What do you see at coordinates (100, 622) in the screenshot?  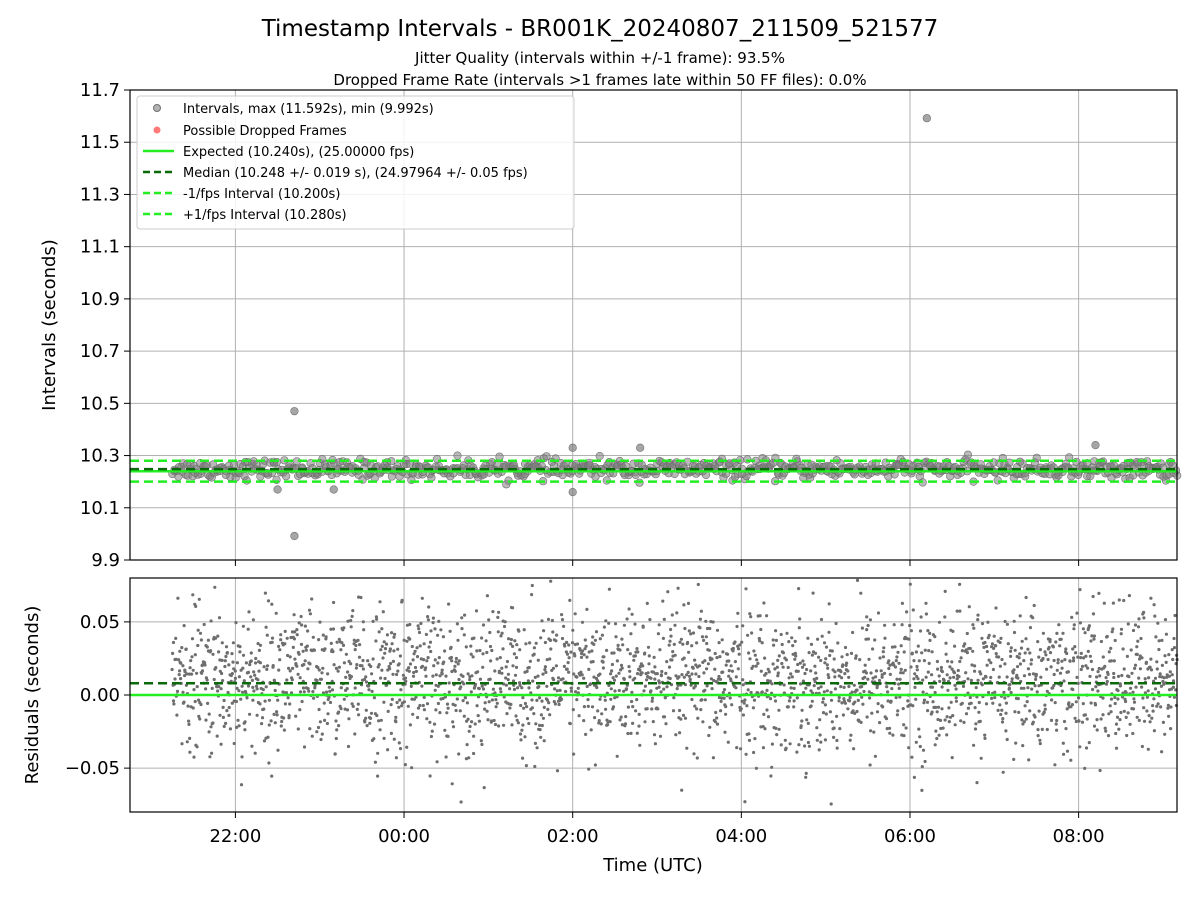 I see `residuals-y-tick-label: 0.05` at bounding box center [100, 622].